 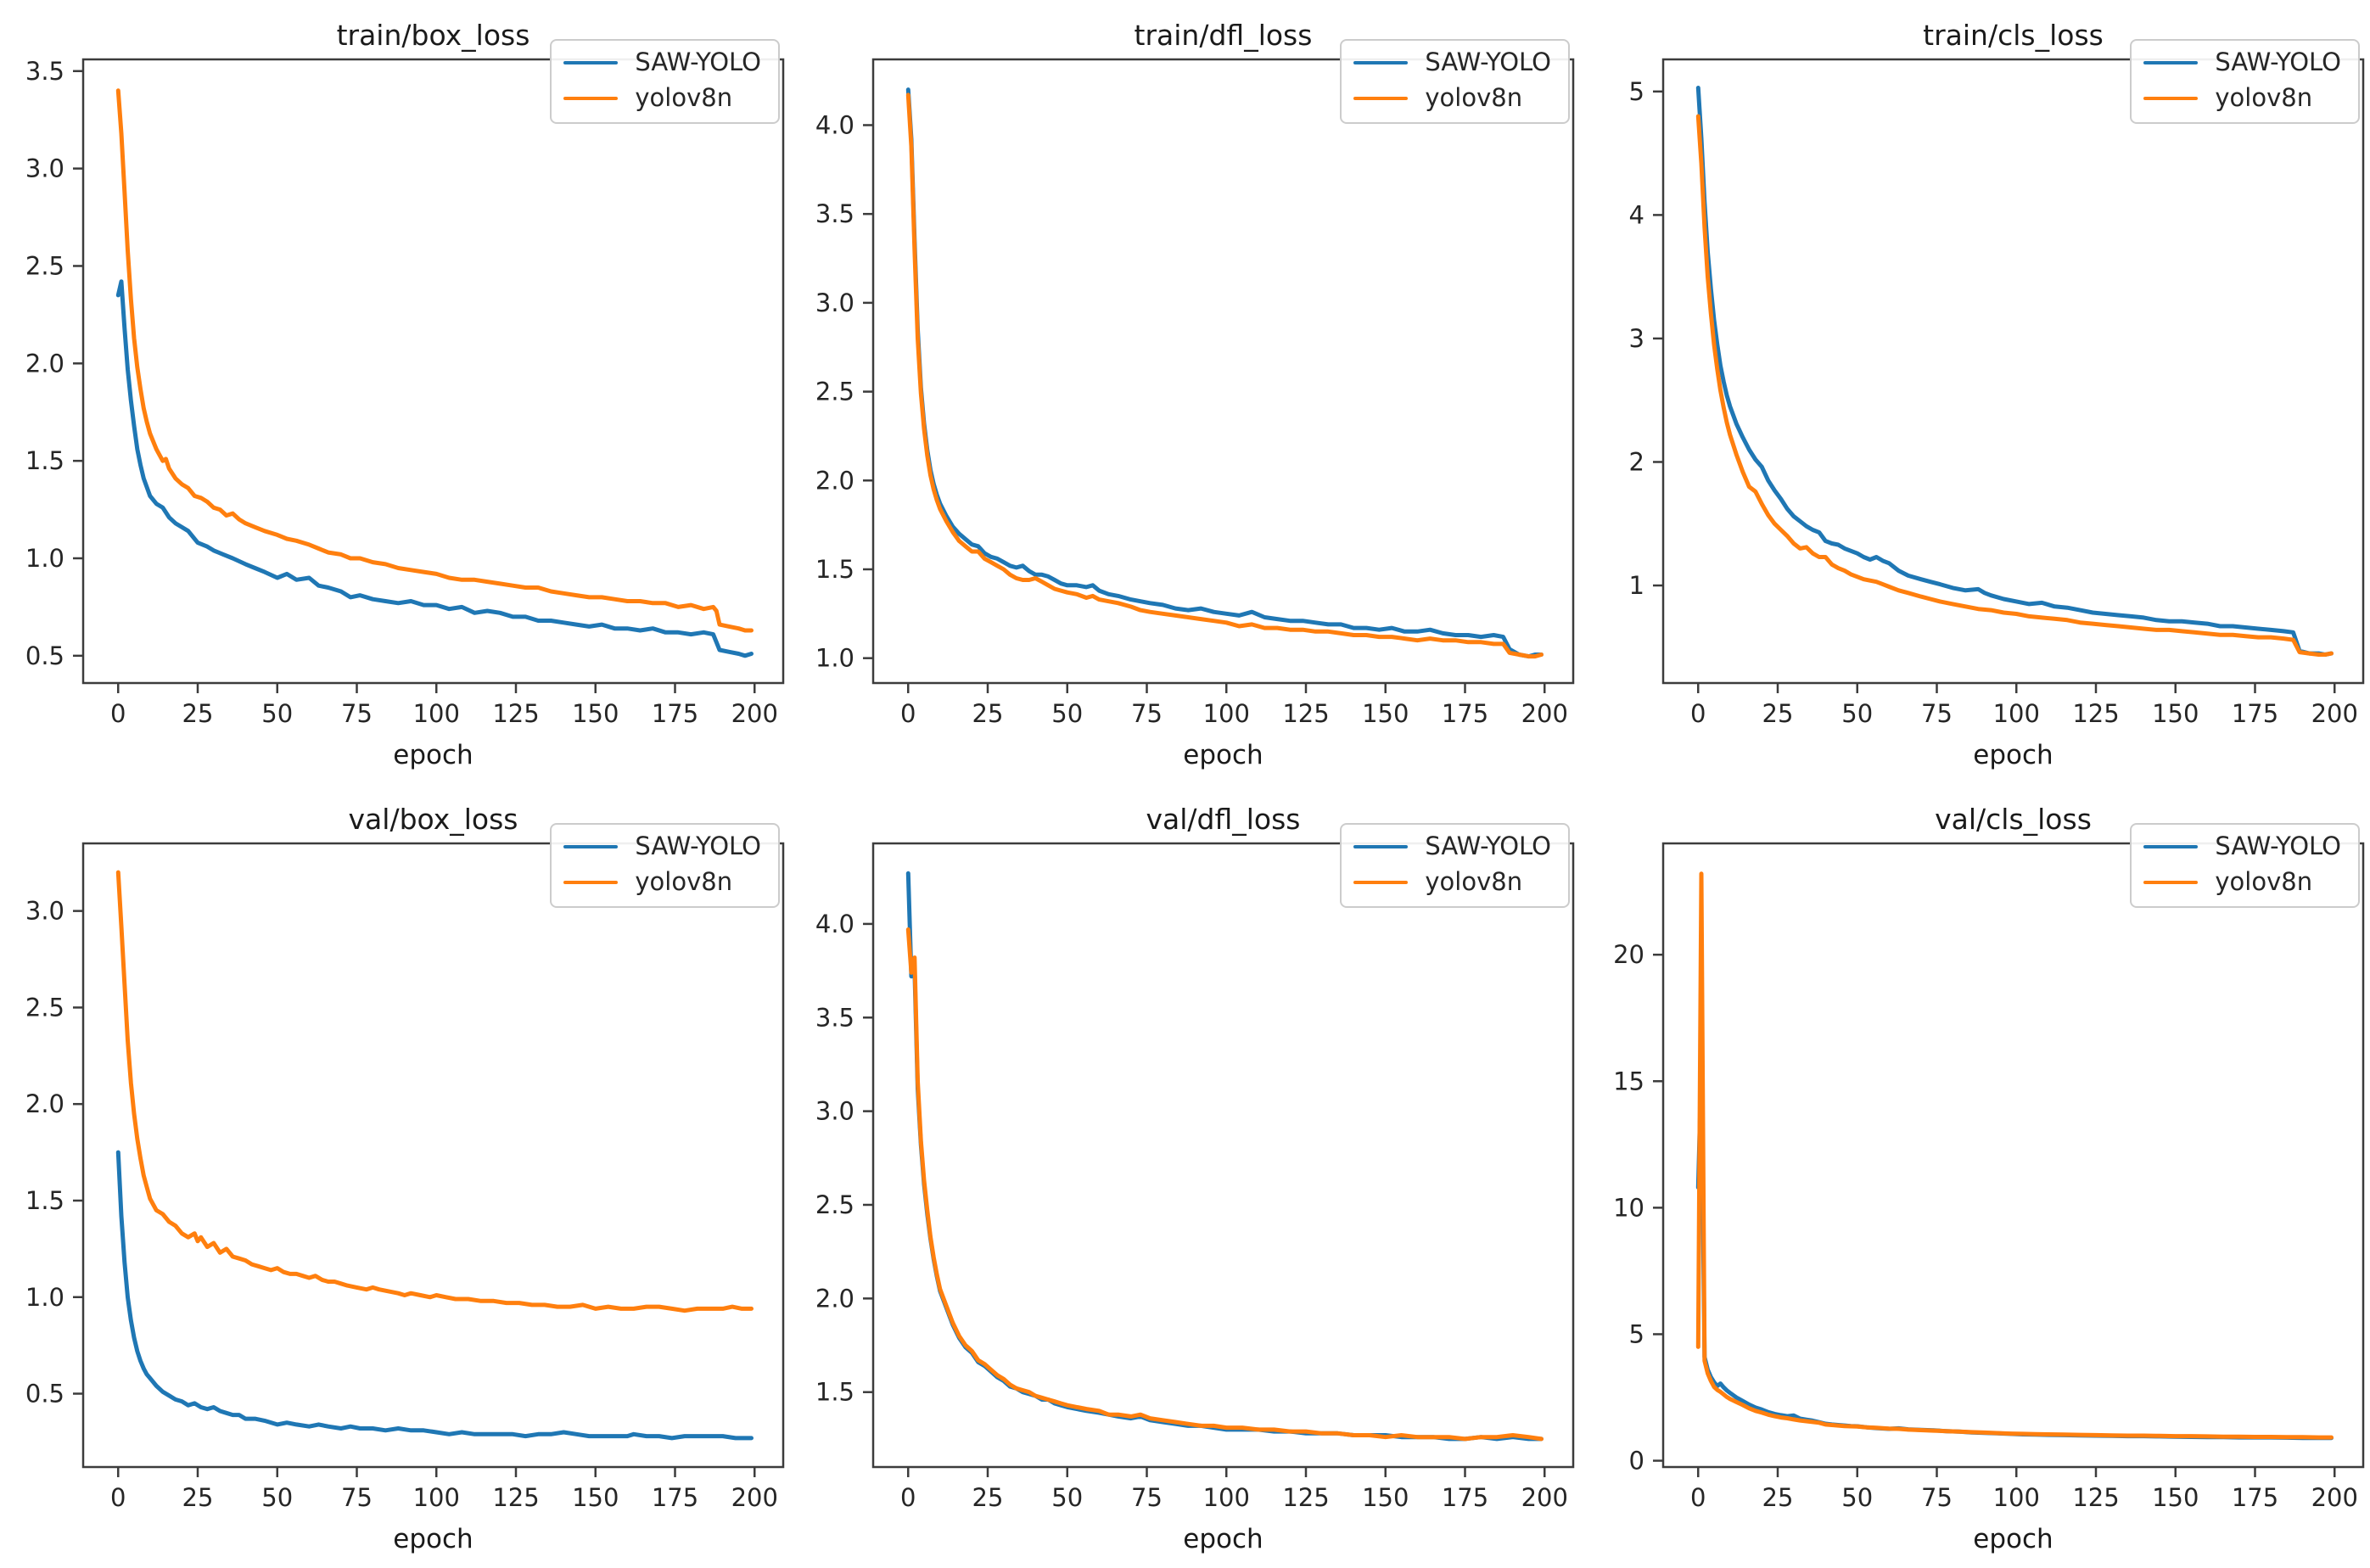 I want to click on y-tick-label: 10, so click(x=1629, y=1207).